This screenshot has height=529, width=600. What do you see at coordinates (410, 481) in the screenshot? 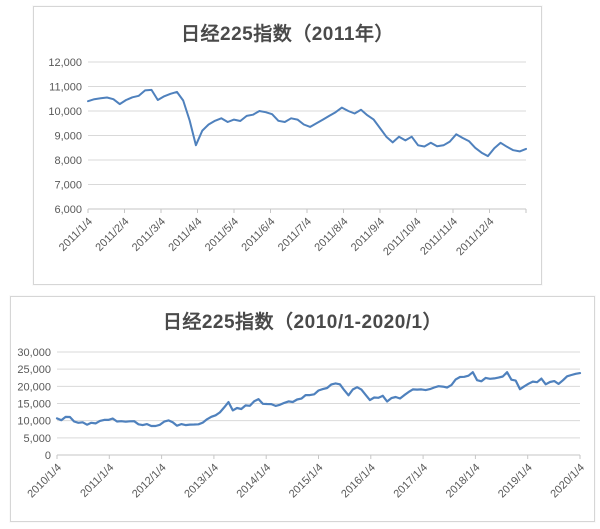
I see `x-tick-label: 2017/1/4` at bounding box center [410, 481].